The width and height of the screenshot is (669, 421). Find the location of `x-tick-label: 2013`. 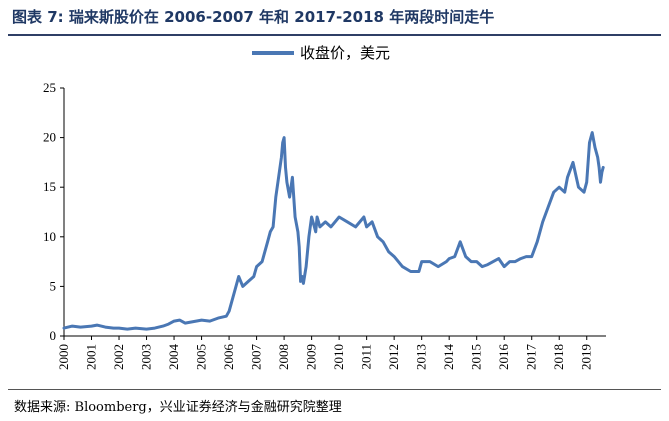

x-tick-label: 2013 is located at coordinates (421, 357).